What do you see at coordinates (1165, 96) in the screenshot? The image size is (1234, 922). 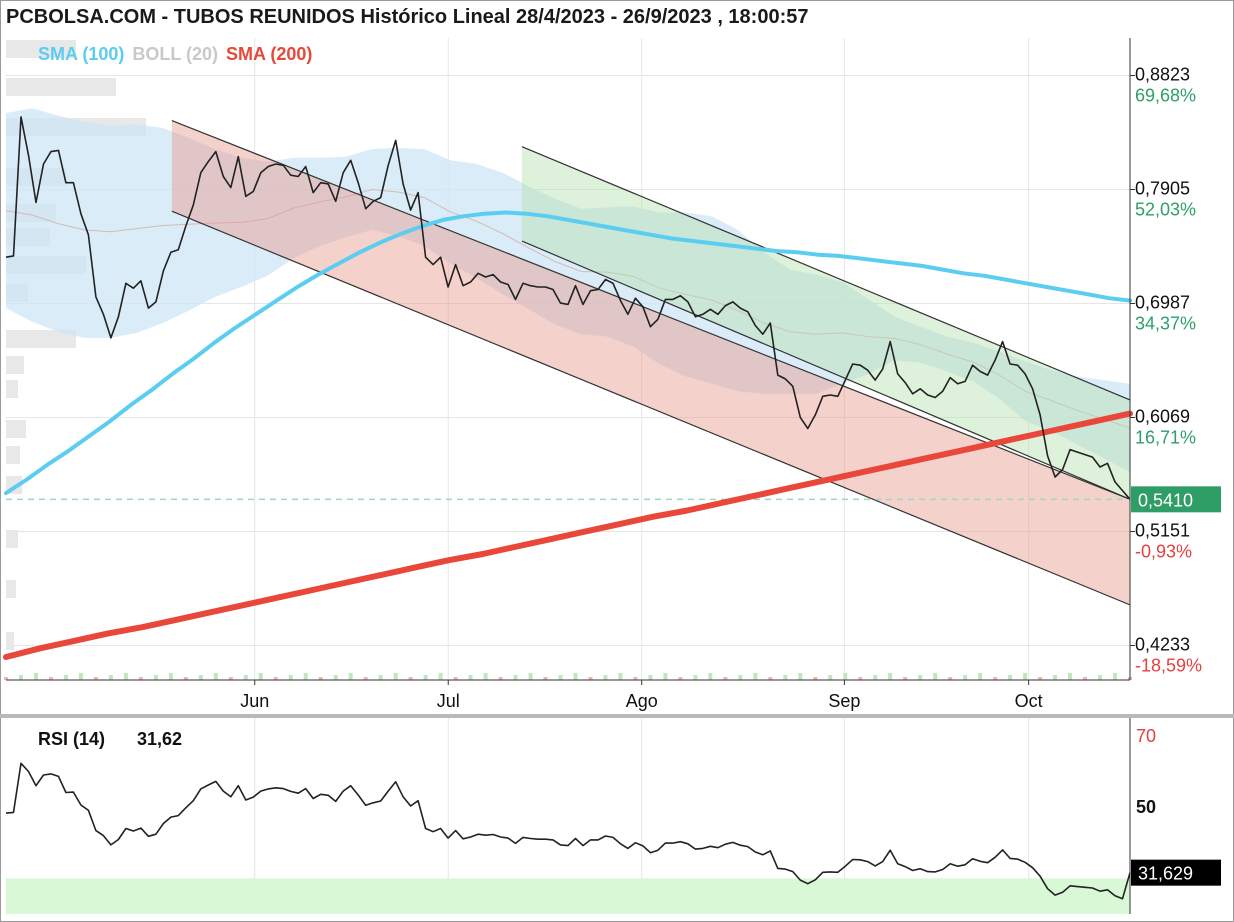 I see `y-tick-percent: 69,68%` at bounding box center [1165, 96].